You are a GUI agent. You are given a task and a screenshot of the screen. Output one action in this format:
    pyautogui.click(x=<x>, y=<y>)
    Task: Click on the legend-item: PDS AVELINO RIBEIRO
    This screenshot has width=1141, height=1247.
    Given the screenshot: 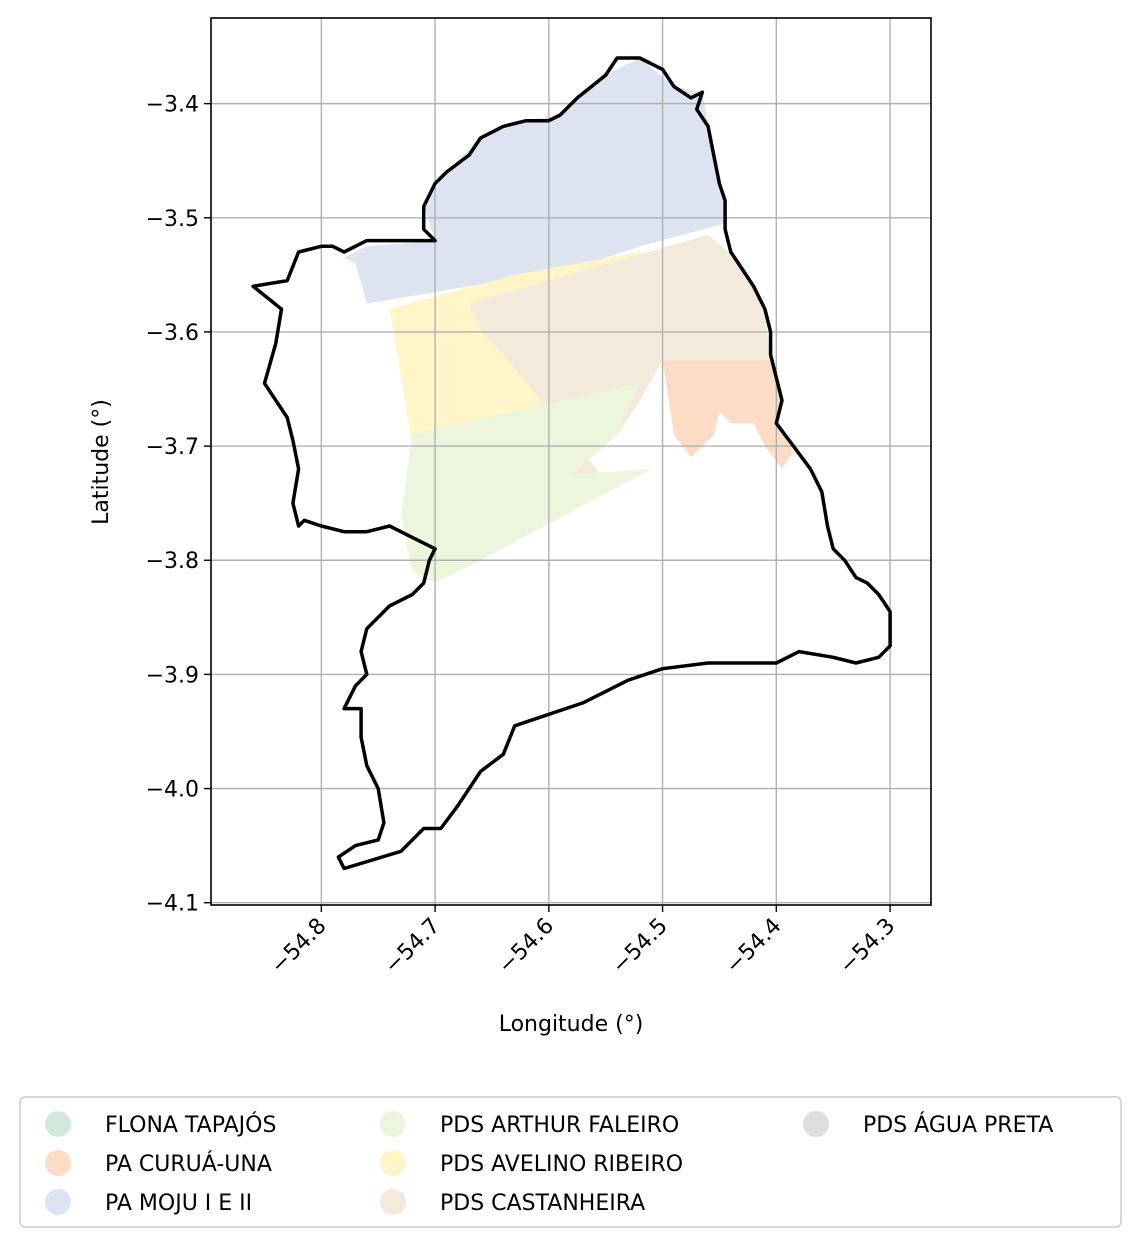 What is the action you would take?
    pyautogui.click(x=531, y=1163)
    